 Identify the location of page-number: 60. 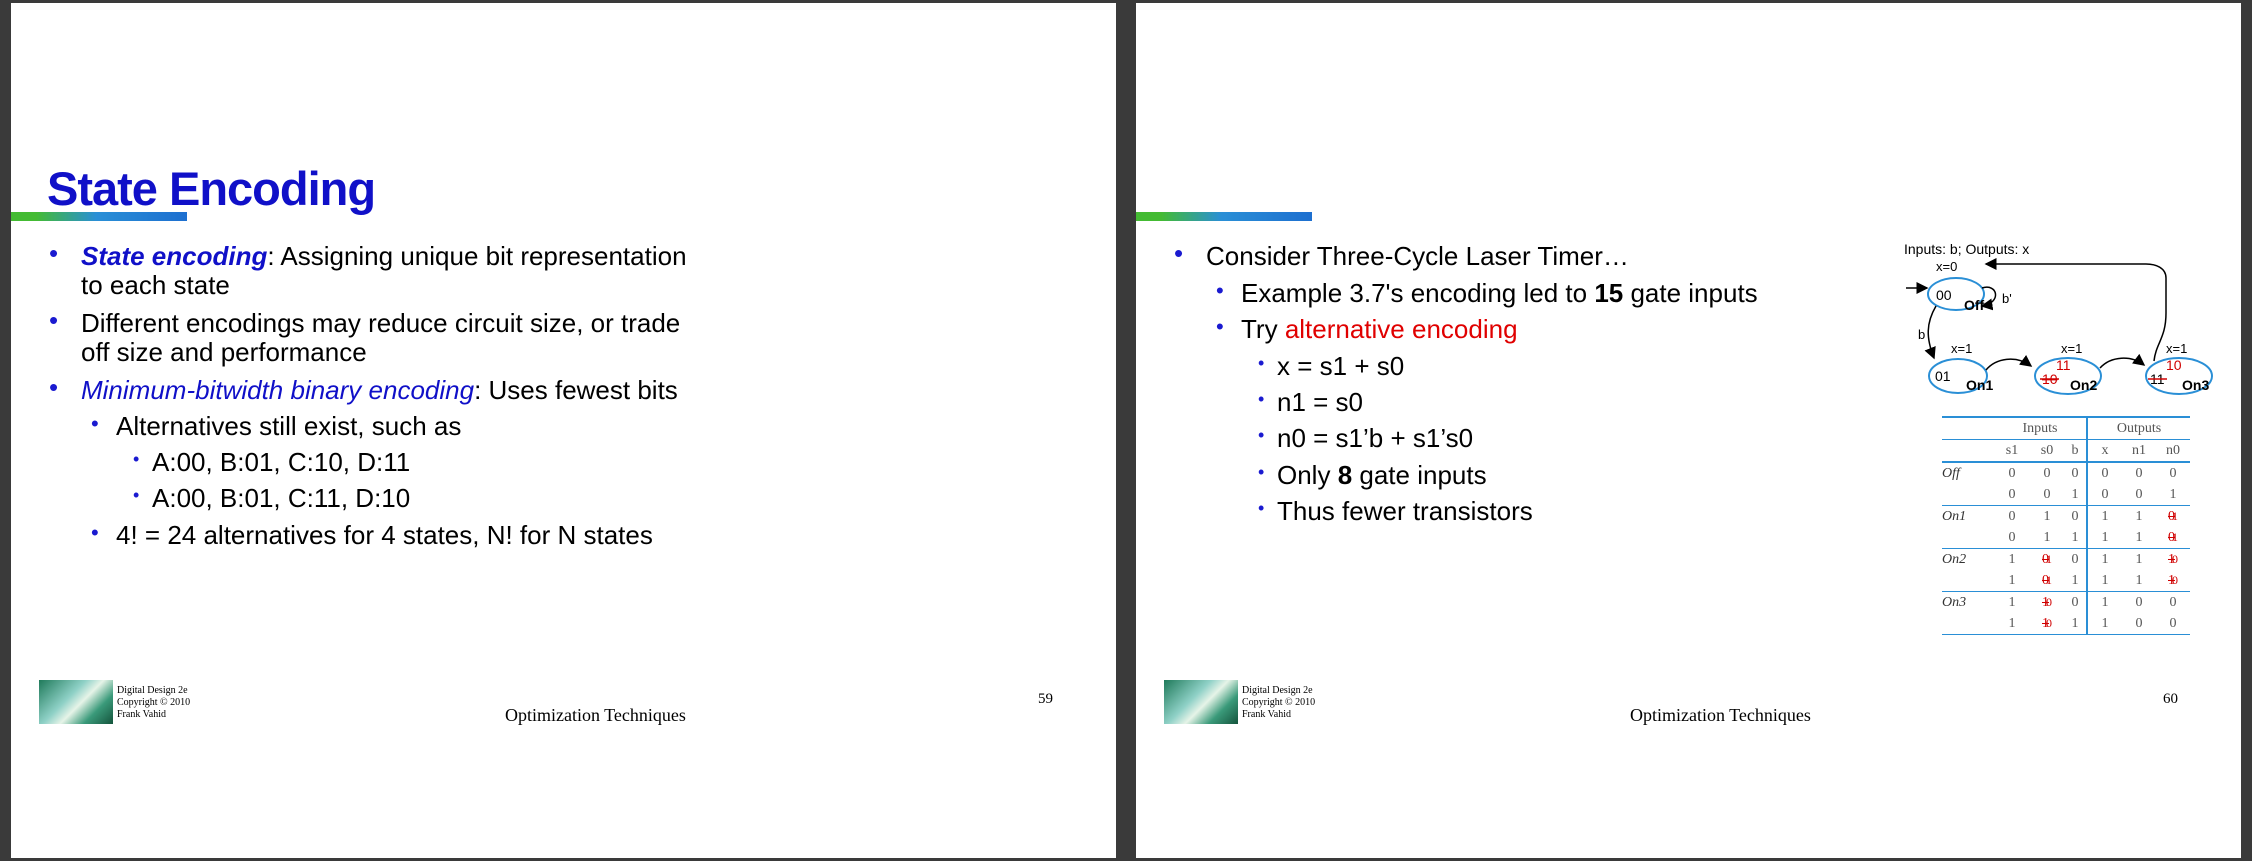
(2170, 699).